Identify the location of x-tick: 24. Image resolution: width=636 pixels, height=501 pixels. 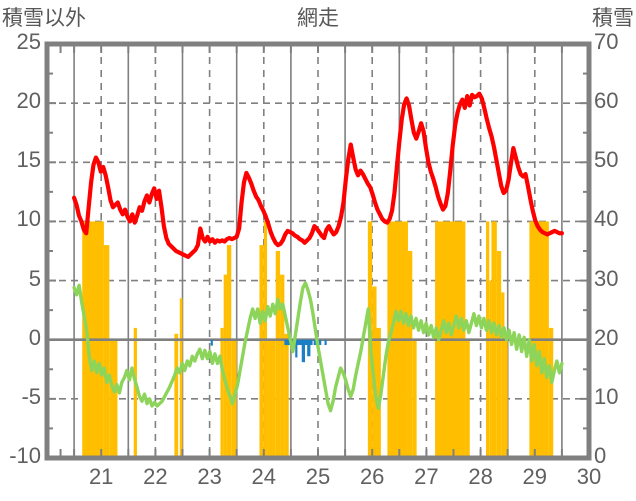
(264, 476).